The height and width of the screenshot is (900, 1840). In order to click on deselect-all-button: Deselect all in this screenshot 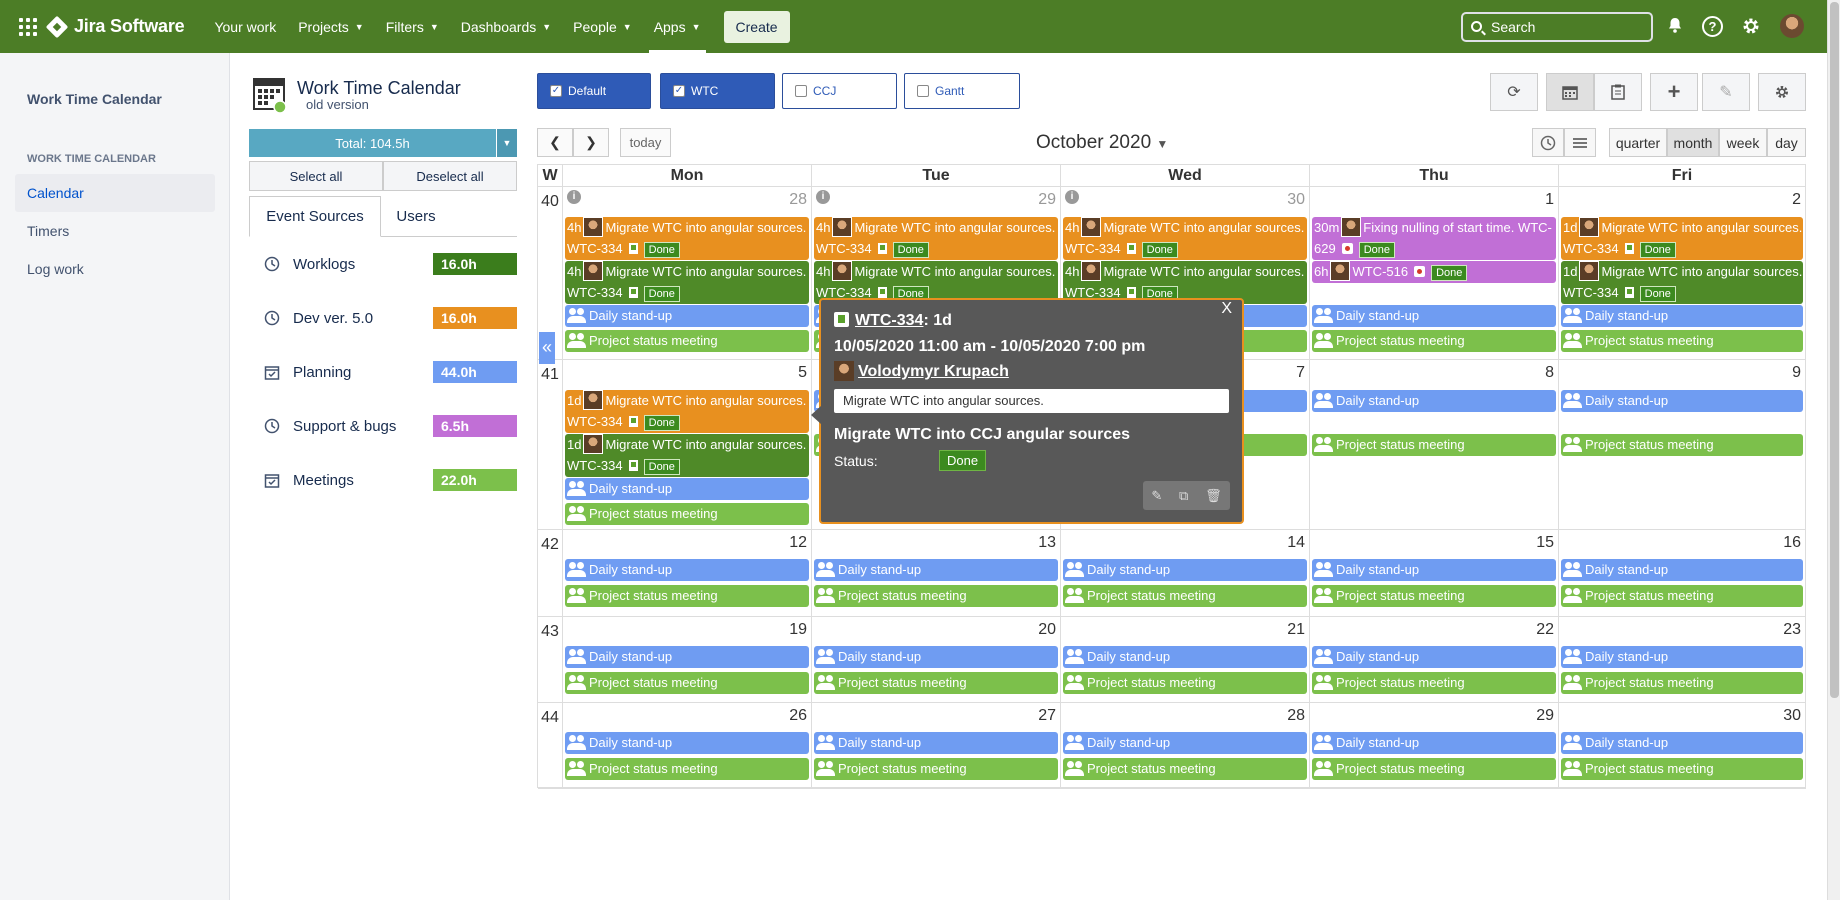, I will do `click(450, 176)`.